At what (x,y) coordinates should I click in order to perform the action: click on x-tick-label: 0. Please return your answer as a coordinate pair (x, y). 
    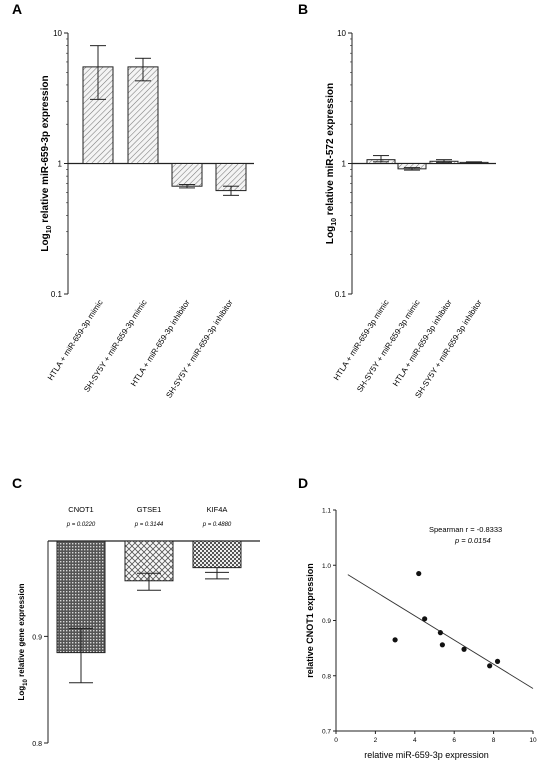
    Looking at the image, I should click on (336, 740).